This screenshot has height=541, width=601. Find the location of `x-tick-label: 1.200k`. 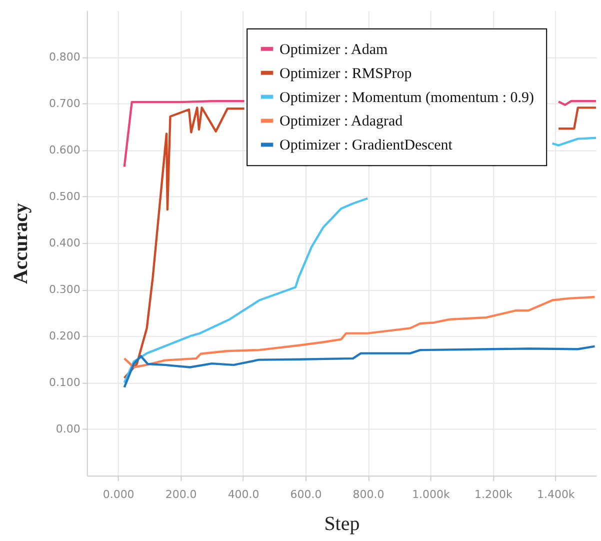

x-tick-label: 1.200k is located at coordinates (493, 495).